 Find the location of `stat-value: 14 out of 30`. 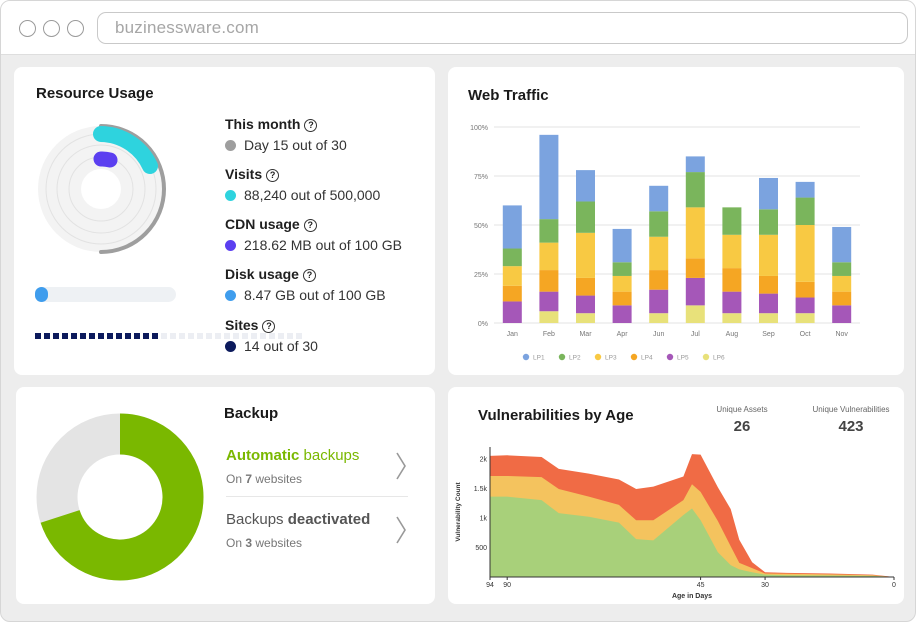

stat-value: 14 out of 30 is located at coordinates (271, 346).